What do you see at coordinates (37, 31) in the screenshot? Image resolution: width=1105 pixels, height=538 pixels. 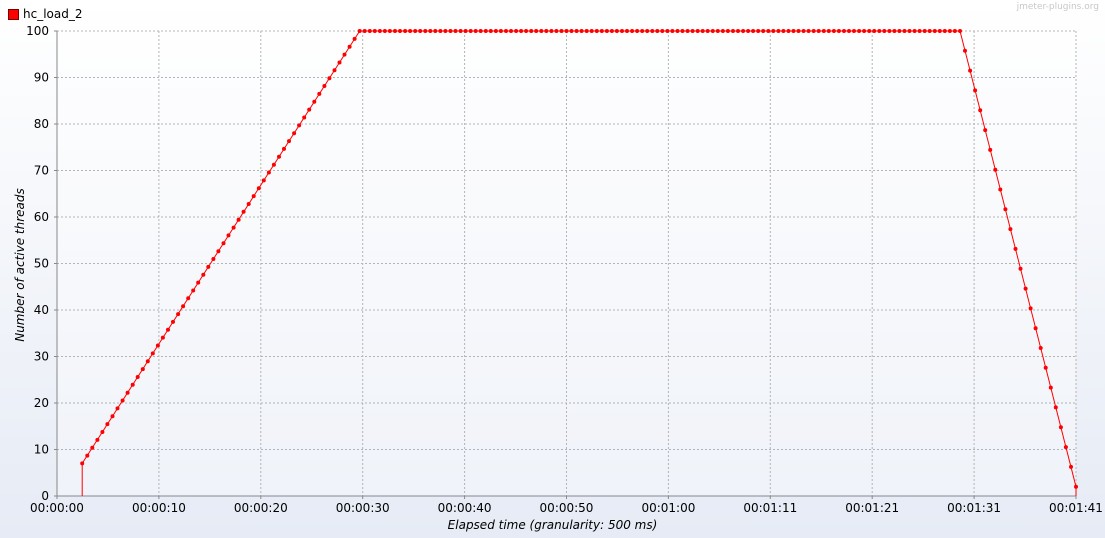 I see `y-tick-label: 100` at bounding box center [37, 31].